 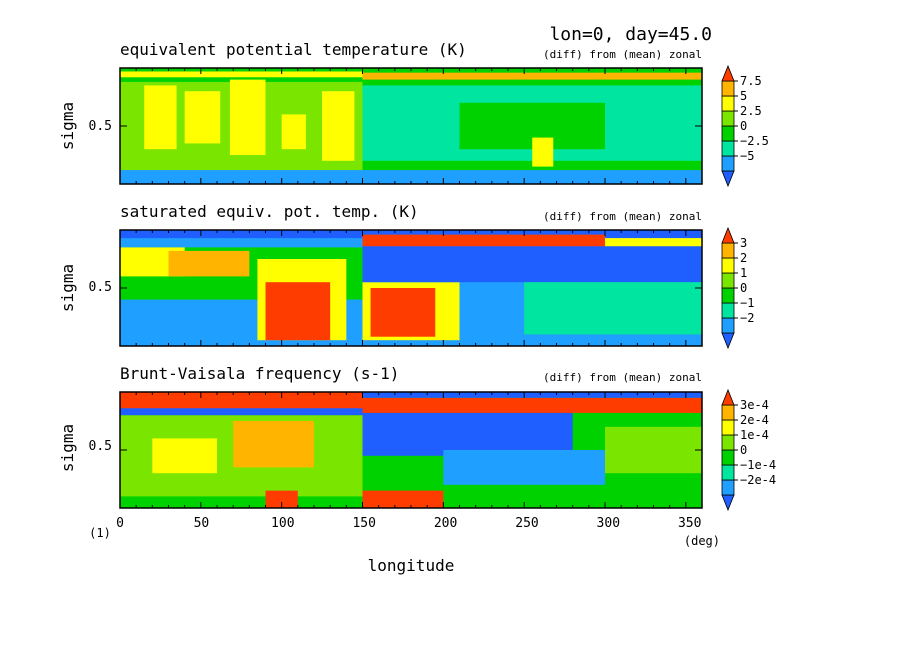 What do you see at coordinates (758, 465) in the screenshot?
I see `colorbar-label: −1e-4` at bounding box center [758, 465].